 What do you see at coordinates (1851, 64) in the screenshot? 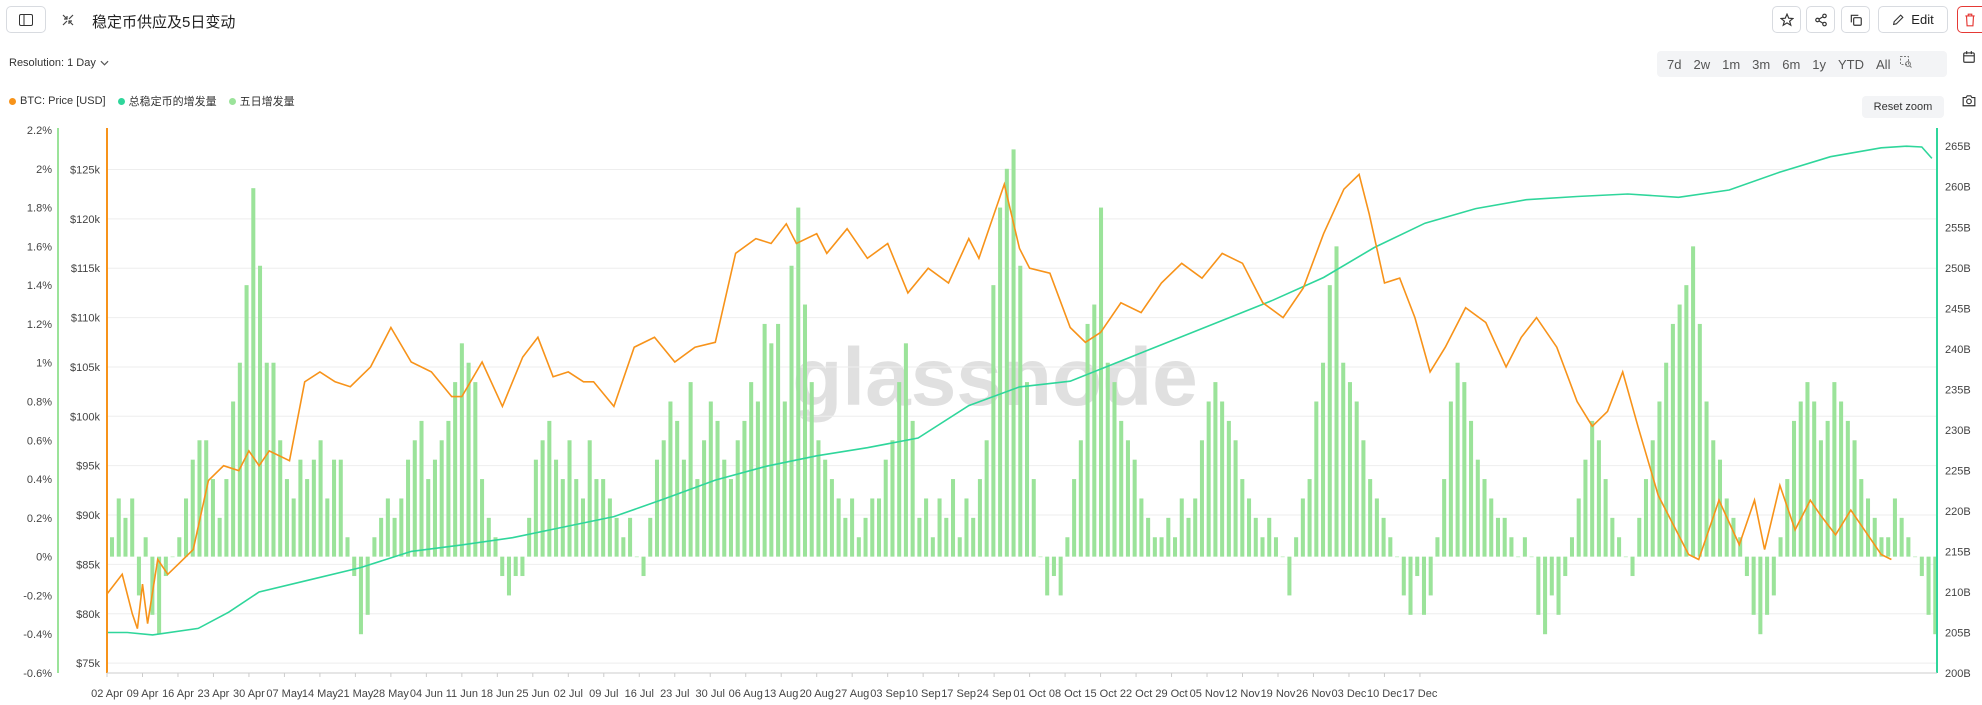
I see `range-ytd: YTD` at bounding box center [1851, 64].